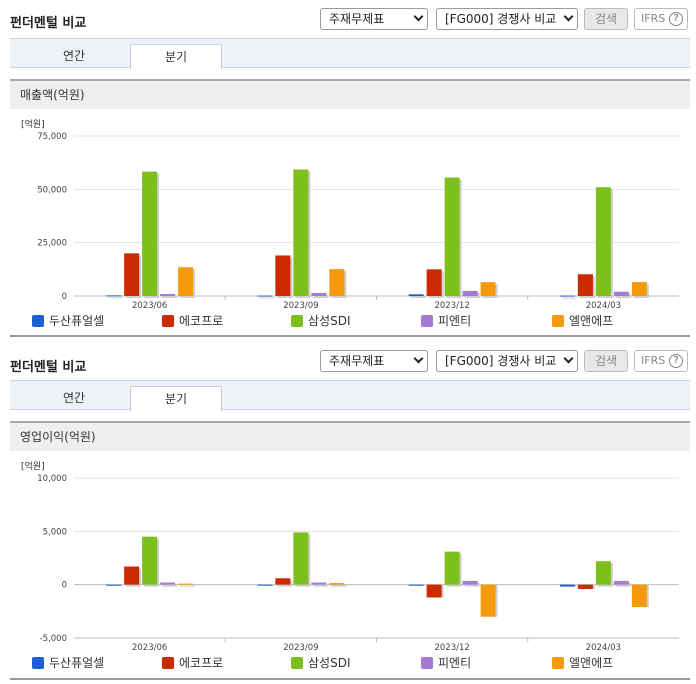 This screenshot has height=684, width=696. Describe the element at coordinates (48, 23) in the screenshot. I see `section-title: 펀더멘털 비교` at that location.